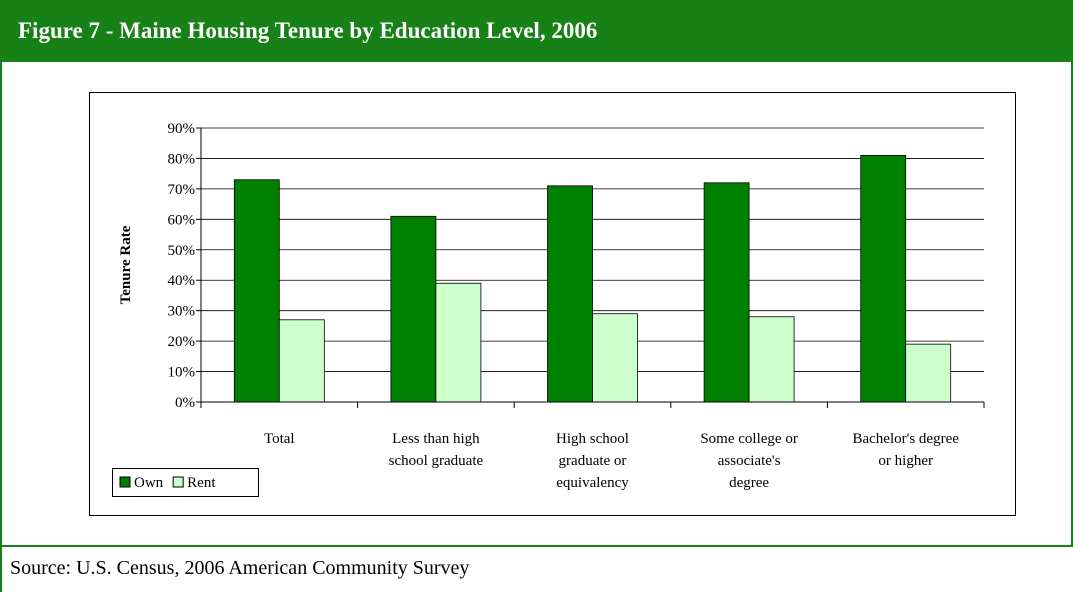 Image resolution: width=1073 pixels, height=597 pixels. Describe the element at coordinates (182, 312) in the screenshot. I see `y-tick-label: 30%` at that location.